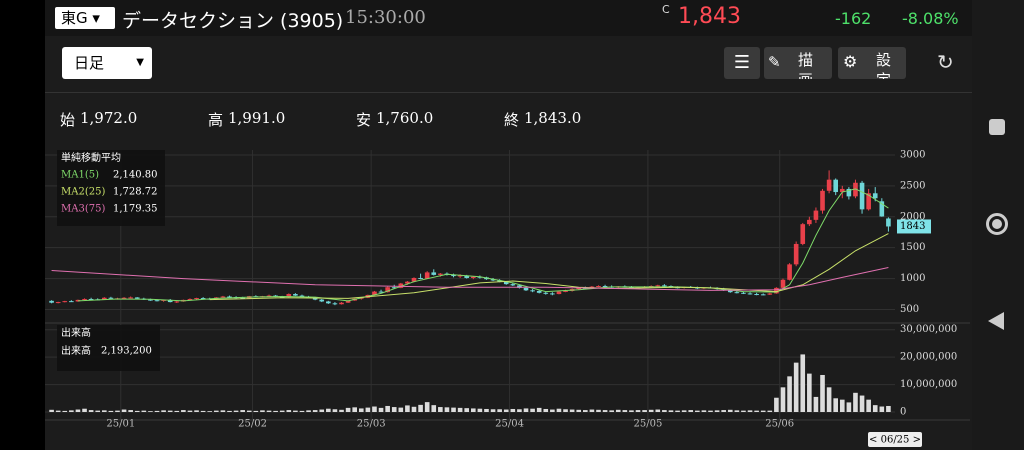 The height and width of the screenshot is (450, 1024). What do you see at coordinates (903, 412) in the screenshot?
I see `volume-tick-label: 0` at bounding box center [903, 412].